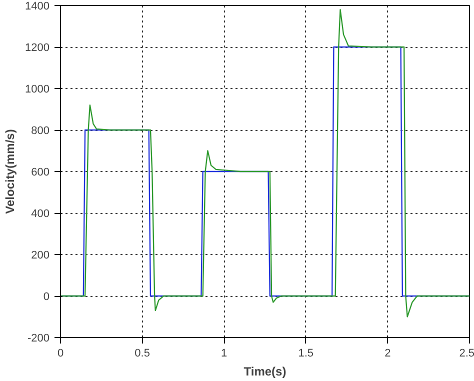  Describe the element at coordinates (224, 354) in the screenshot. I see `x-tick-label: 1` at that location.